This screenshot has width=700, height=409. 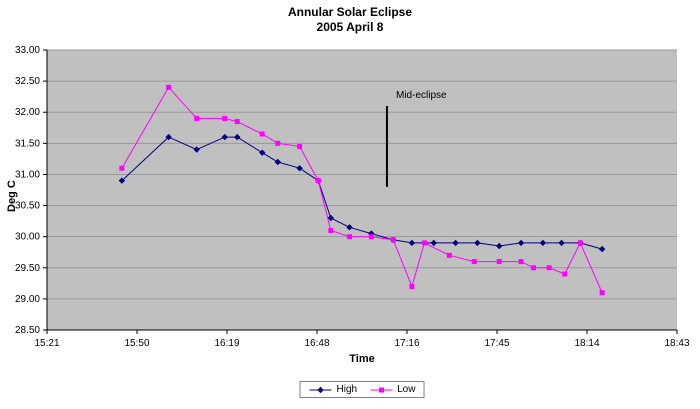 I want to click on x-tick-label: 17:16, so click(x=406, y=343).